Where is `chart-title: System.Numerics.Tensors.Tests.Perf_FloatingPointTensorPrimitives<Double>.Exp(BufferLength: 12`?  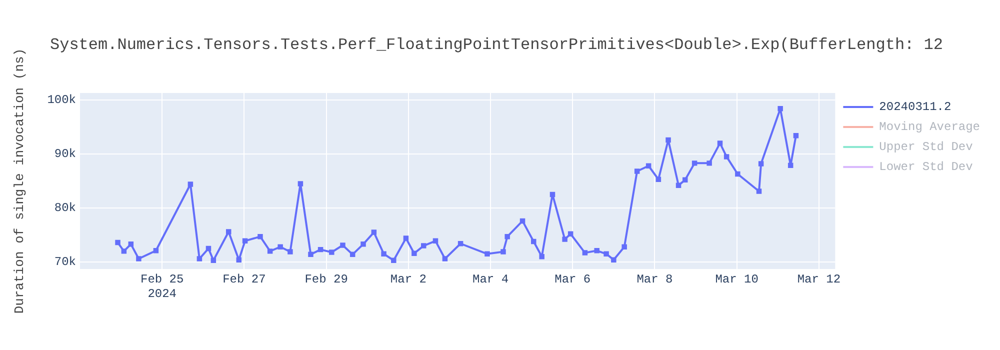 chart-title: System.Numerics.Tensors.Tests.Perf_FloatingPointTensorPrimitives<Double>.Exp(BufferLength: 12 is located at coordinates (496, 45).